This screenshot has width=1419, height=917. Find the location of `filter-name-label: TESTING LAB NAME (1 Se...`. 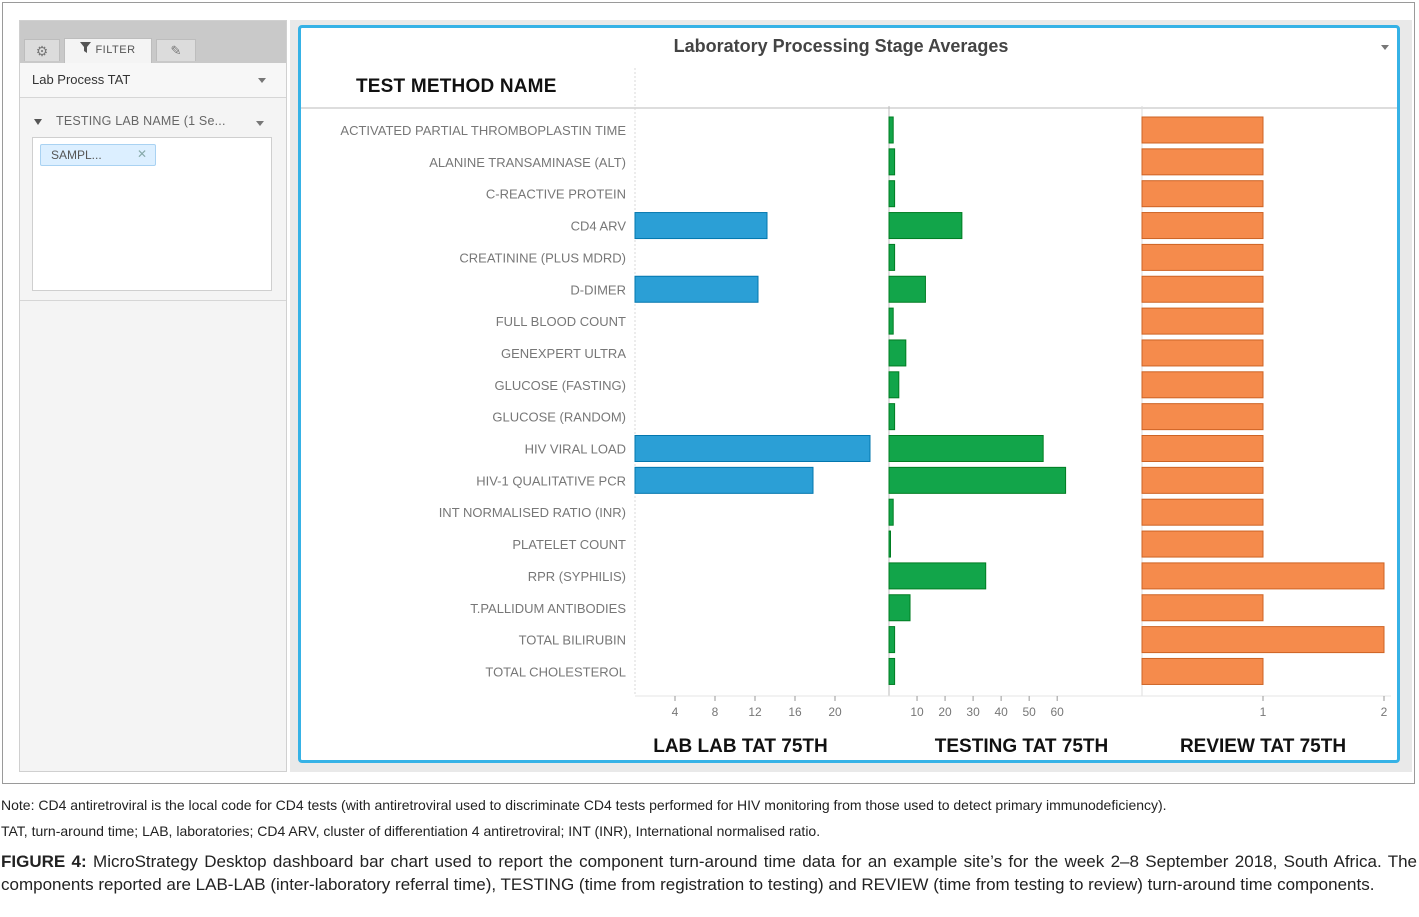

filter-name-label: TESTING LAB NAME (1 Se... is located at coordinates (141, 121).